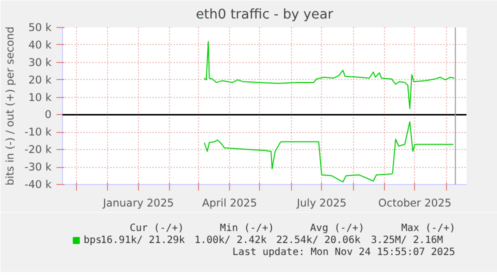 The image size is (497, 275). I want to click on y-tick-label: -10 k, so click(38, 132).